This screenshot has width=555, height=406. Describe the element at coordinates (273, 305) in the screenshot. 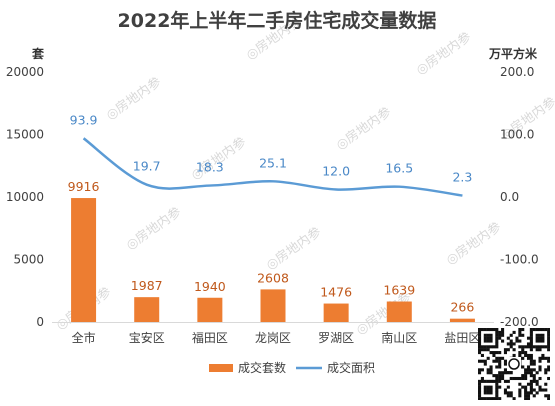

I see `bar-龙岗区` at that location.